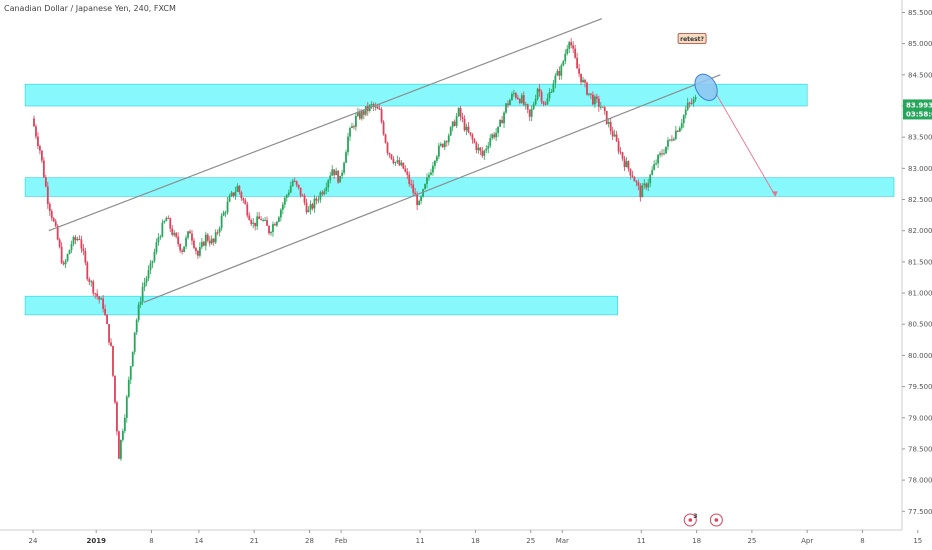  What do you see at coordinates (695, 516) in the screenshot?
I see `event-marker-count: 3` at bounding box center [695, 516].